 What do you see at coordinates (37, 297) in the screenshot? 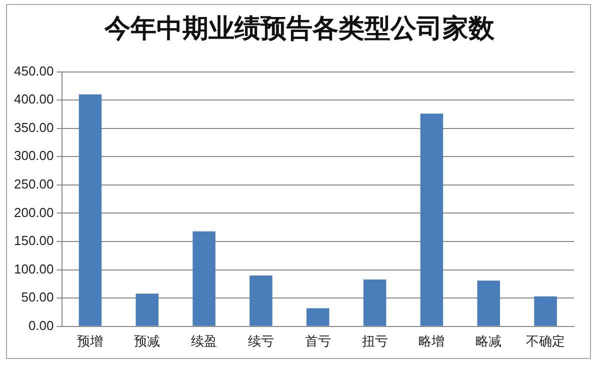
I see `y-tick-label: 50.00` at bounding box center [37, 297].